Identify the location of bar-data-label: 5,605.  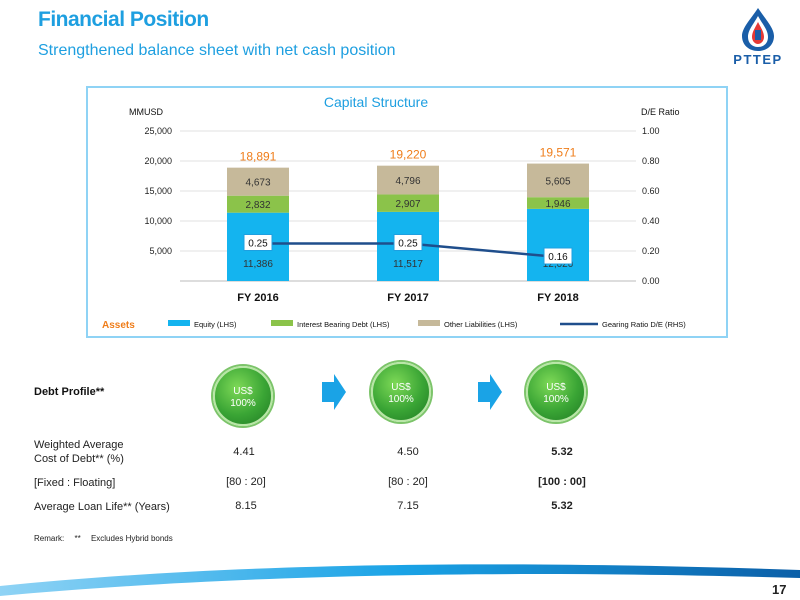
(557, 181).